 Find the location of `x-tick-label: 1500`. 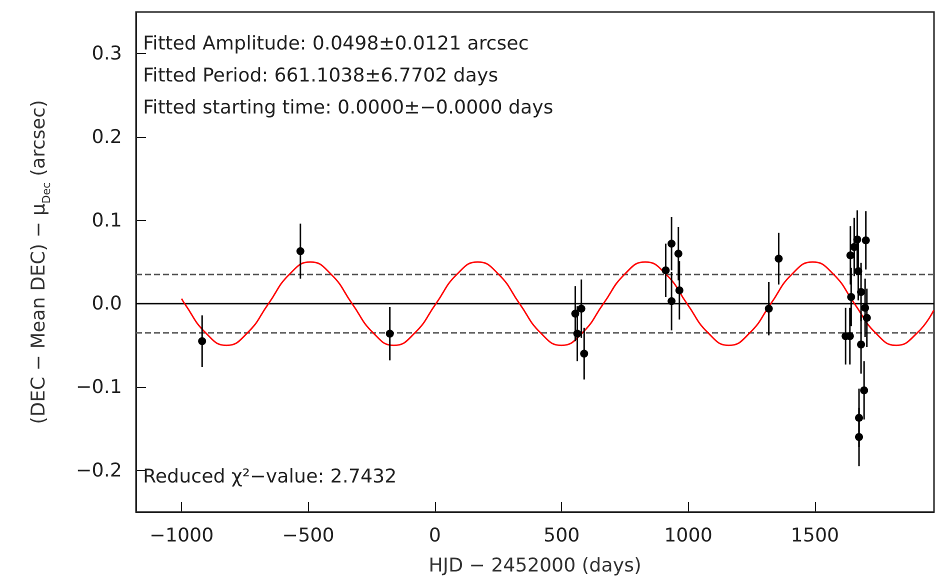

x-tick-label: 1500 is located at coordinates (815, 535).